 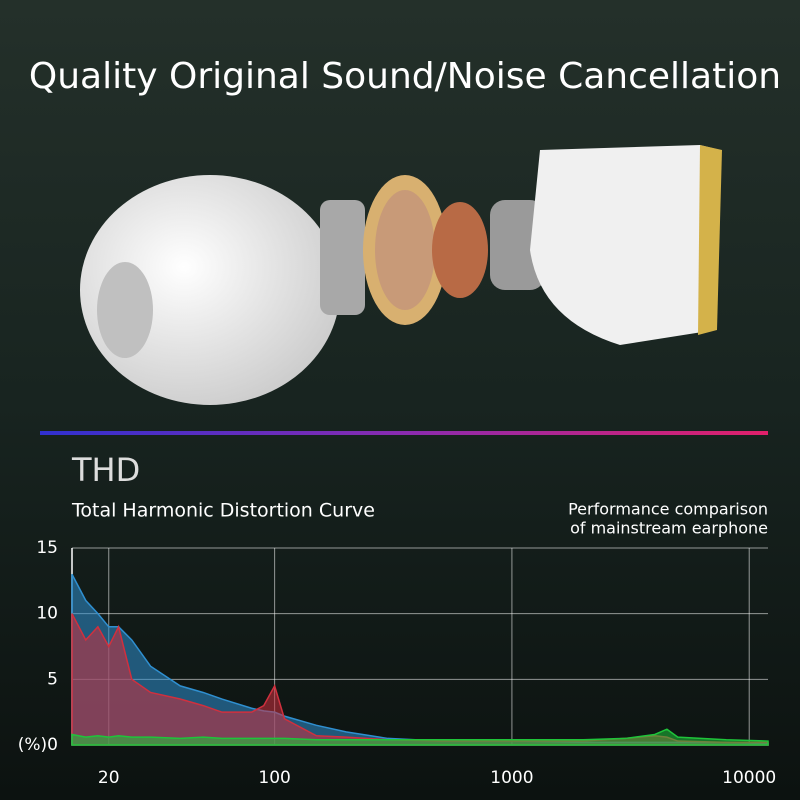 What do you see at coordinates (109, 778) in the screenshot?
I see `x-tick-label: 20` at bounding box center [109, 778].